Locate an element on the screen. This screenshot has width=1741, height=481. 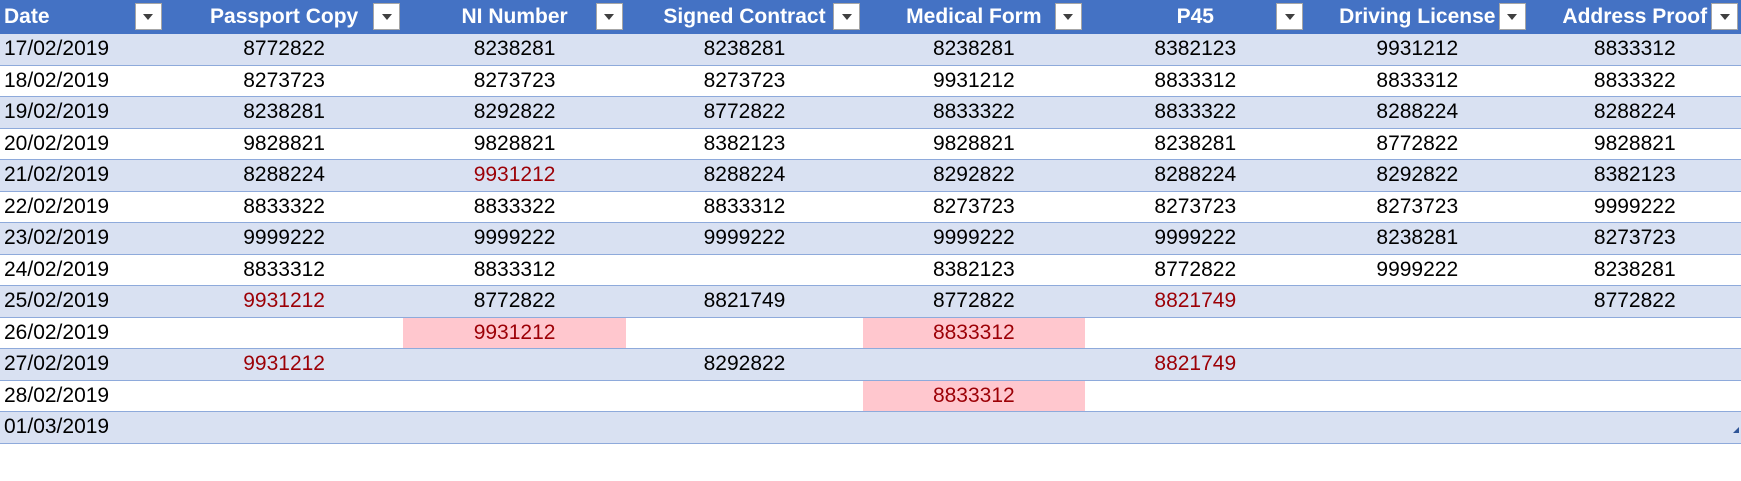
column-header-passport-copy: Passport Copy is located at coordinates (284, 17).